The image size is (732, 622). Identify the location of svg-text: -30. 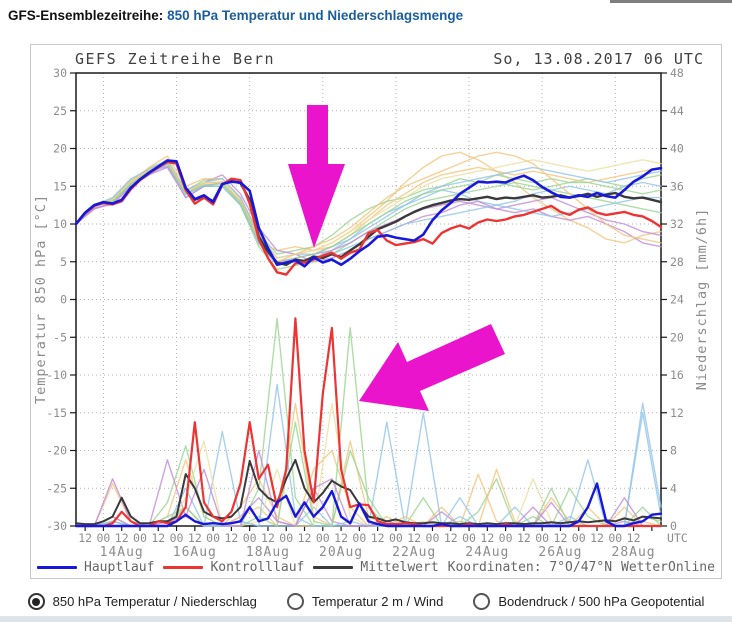
(56, 526).